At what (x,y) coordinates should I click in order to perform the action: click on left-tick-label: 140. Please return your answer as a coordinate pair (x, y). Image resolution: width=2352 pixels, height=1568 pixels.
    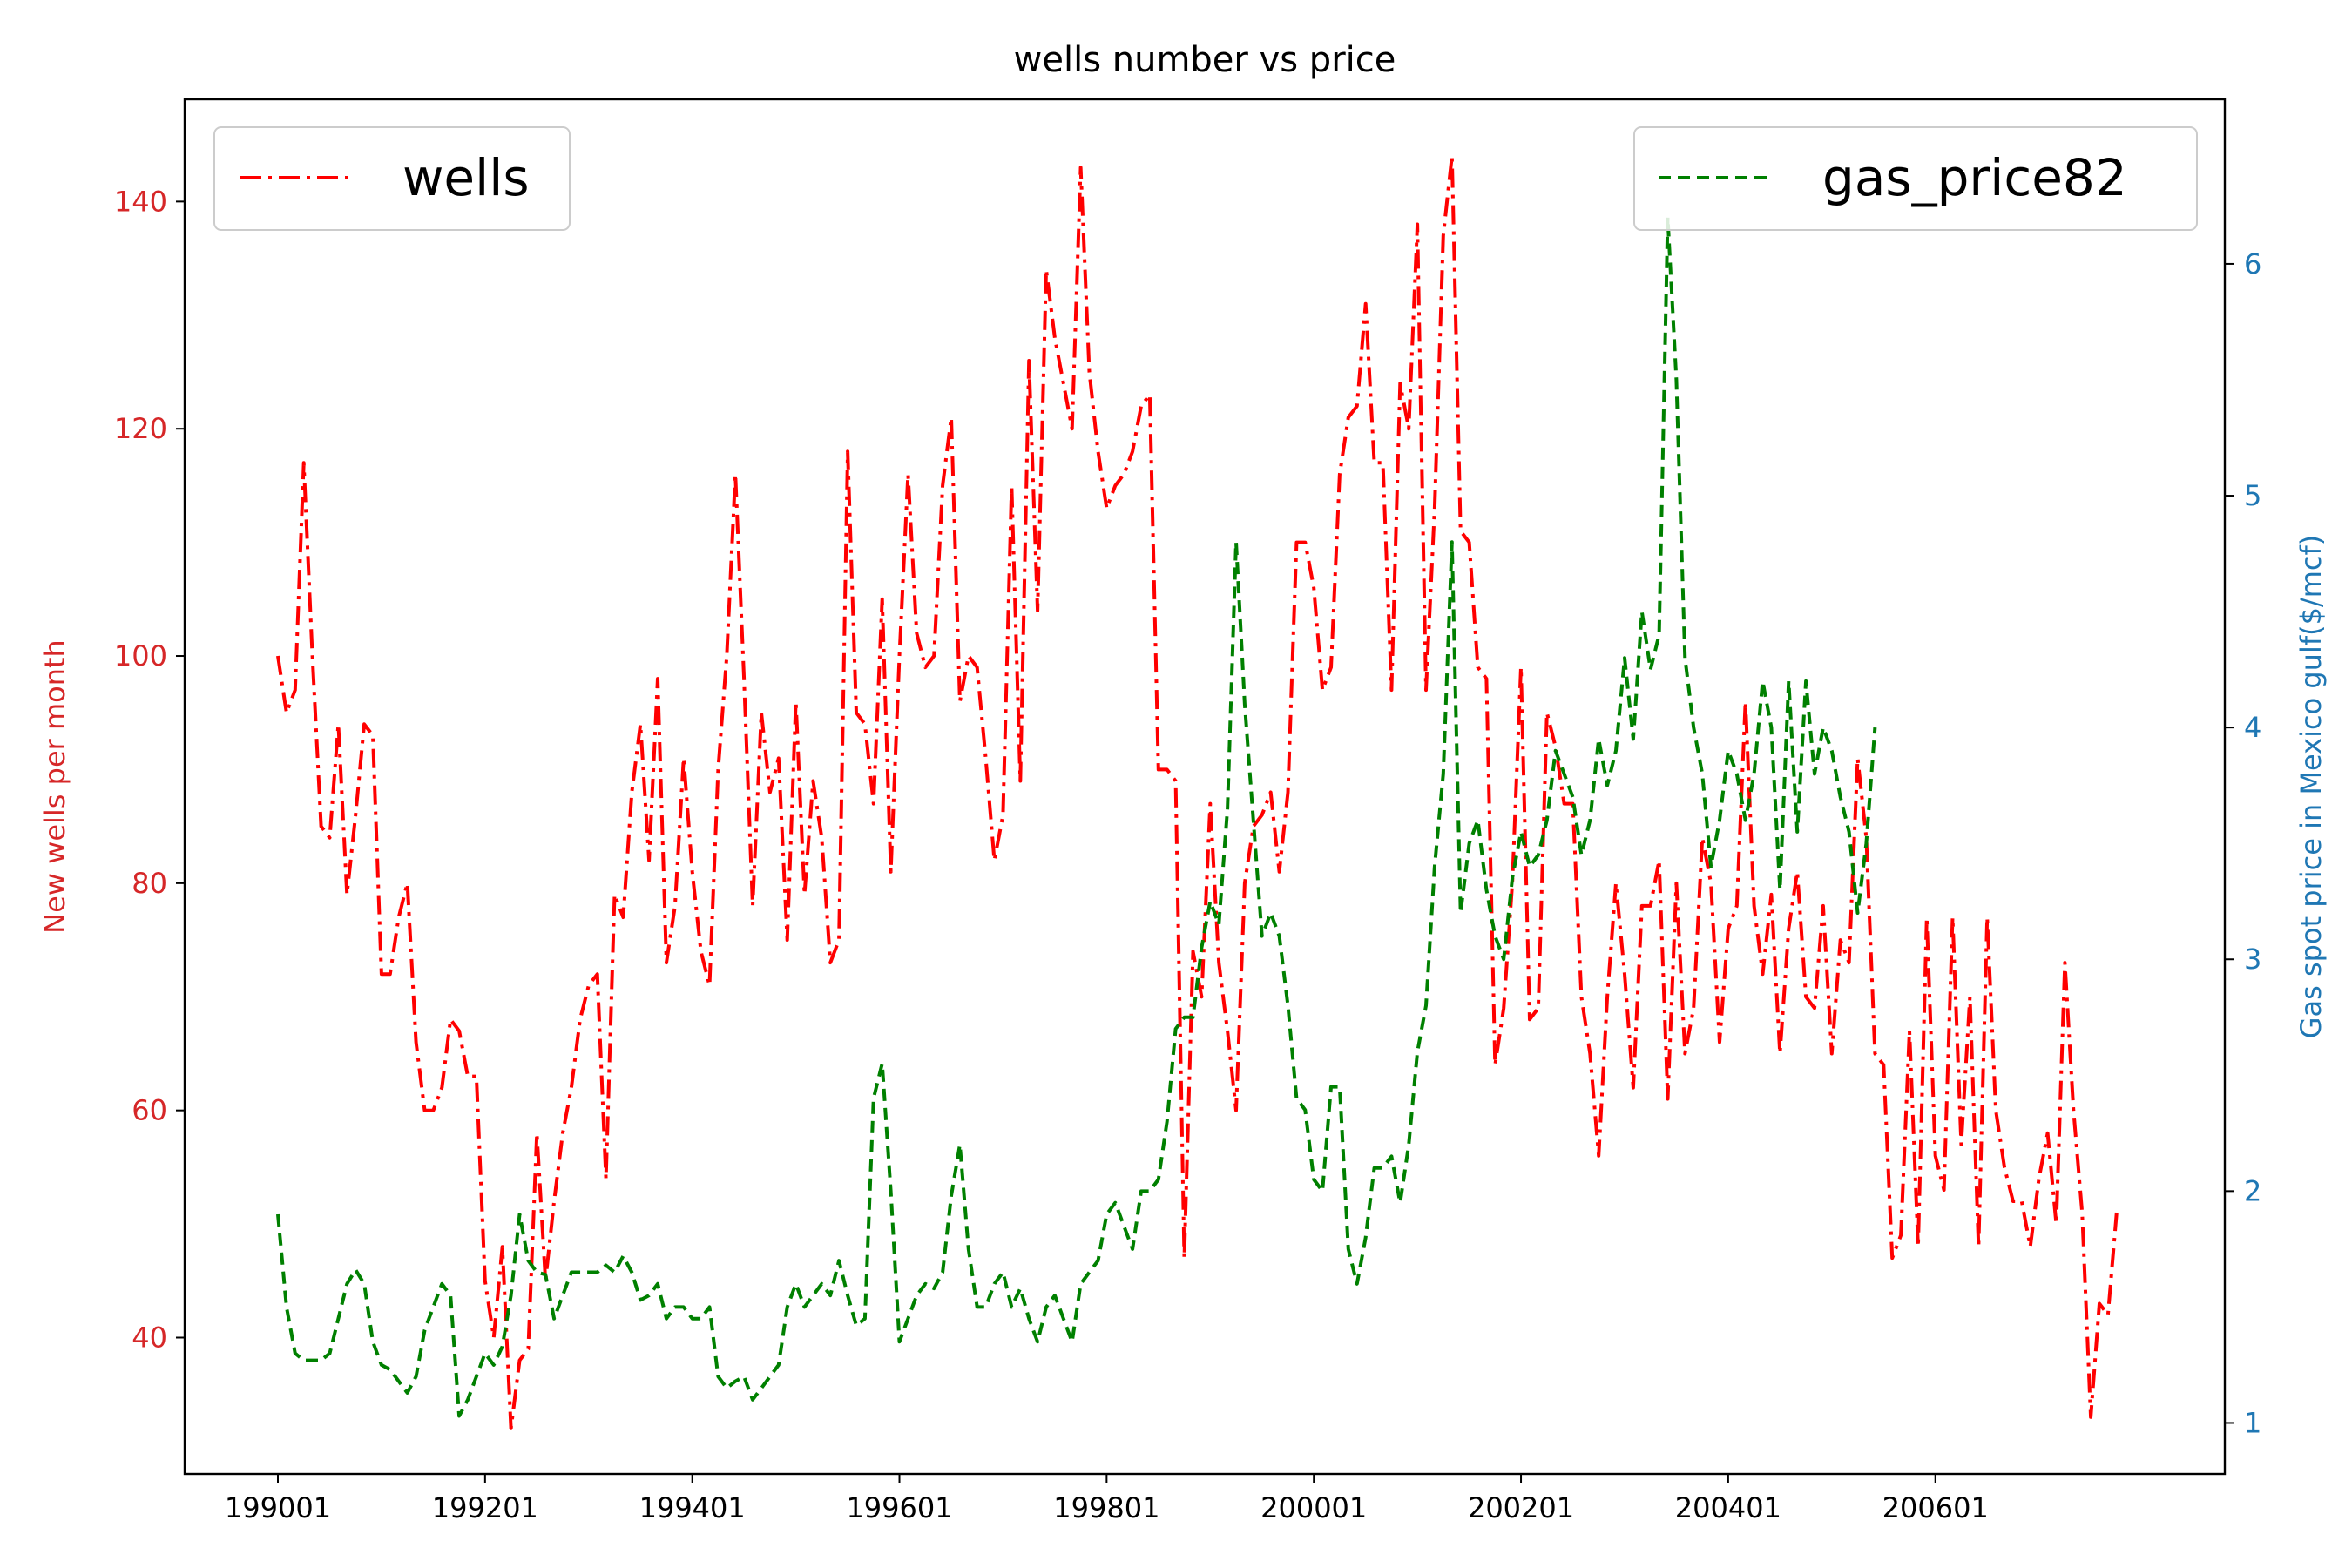
    Looking at the image, I should click on (140, 201).